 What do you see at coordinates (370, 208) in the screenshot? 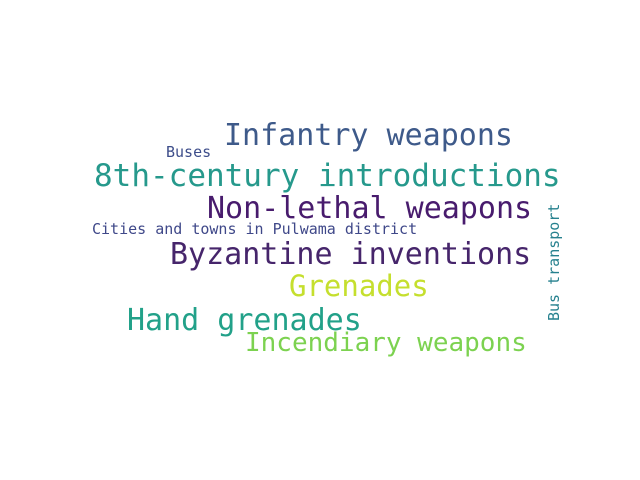
I see `word-non-lethal-weapons: Non-lethal weapons` at bounding box center [370, 208].